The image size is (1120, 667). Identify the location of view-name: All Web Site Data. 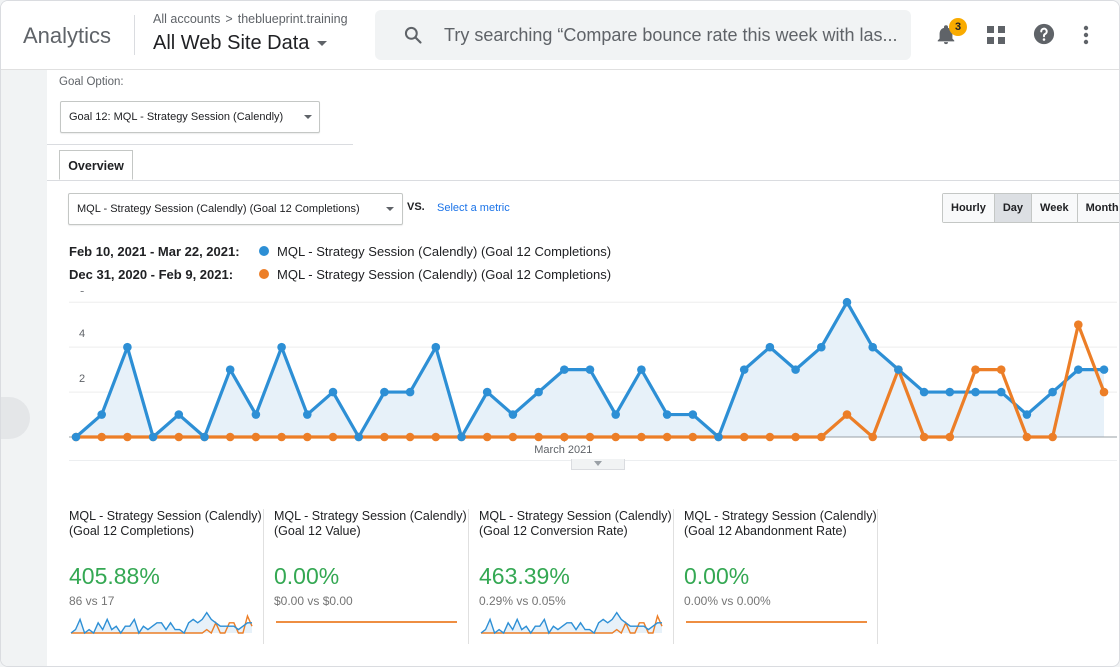
(231, 43).